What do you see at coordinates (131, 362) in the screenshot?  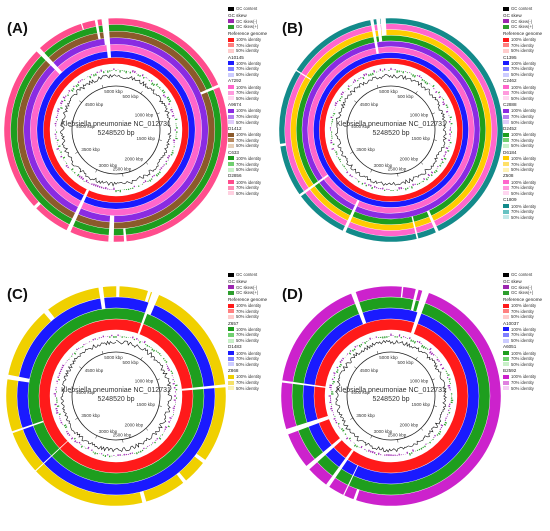 I see `tick-label: 500 kbp` at bounding box center [131, 362].